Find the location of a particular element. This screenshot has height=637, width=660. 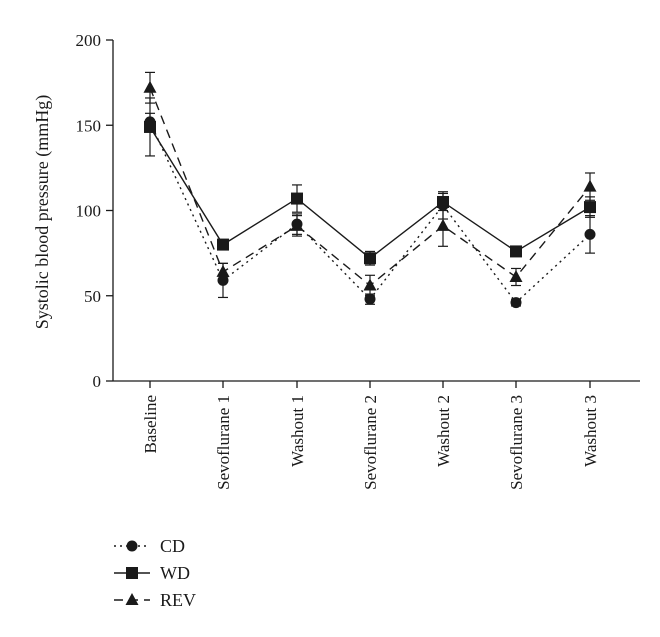

x-tick-label: Washout 2 is located at coordinates (443, 431).